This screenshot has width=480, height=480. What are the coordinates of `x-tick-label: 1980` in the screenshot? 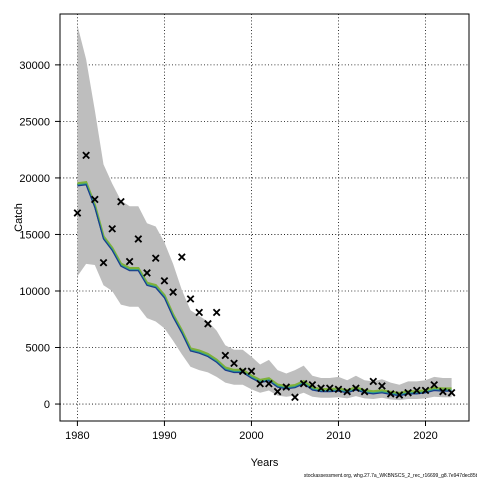 It's located at (77, 436).